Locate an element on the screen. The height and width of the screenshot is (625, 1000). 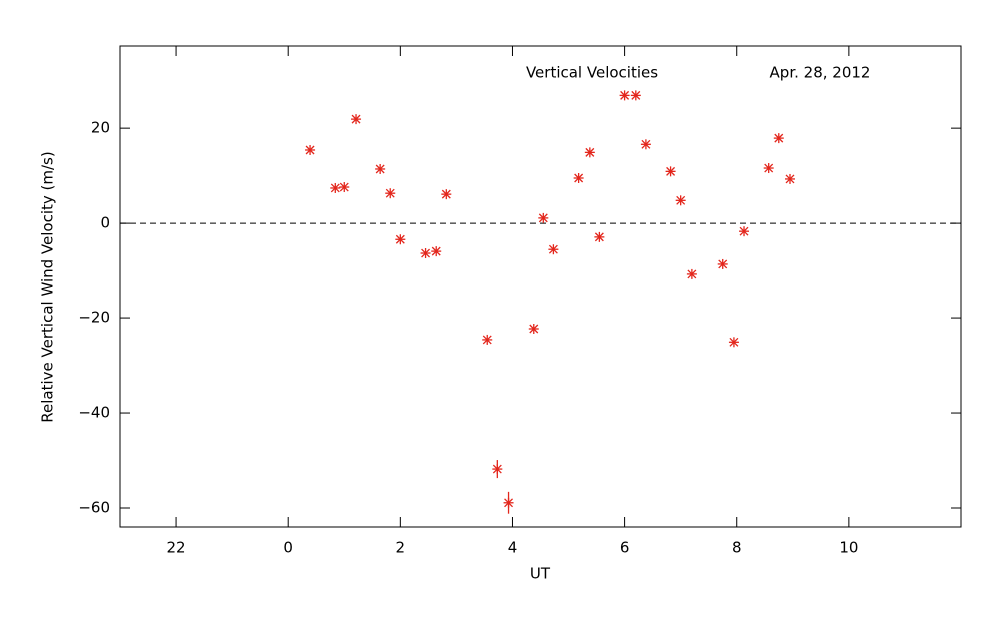
x-tick-label: 6 is located at coordinates (625, 548).